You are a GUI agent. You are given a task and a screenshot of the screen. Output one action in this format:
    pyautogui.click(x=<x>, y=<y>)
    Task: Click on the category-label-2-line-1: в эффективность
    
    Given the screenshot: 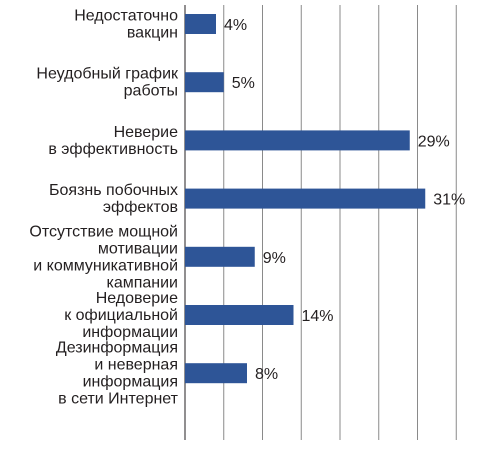 What is the action you would take?
    pyautogui.click(x=113, y=149)
    